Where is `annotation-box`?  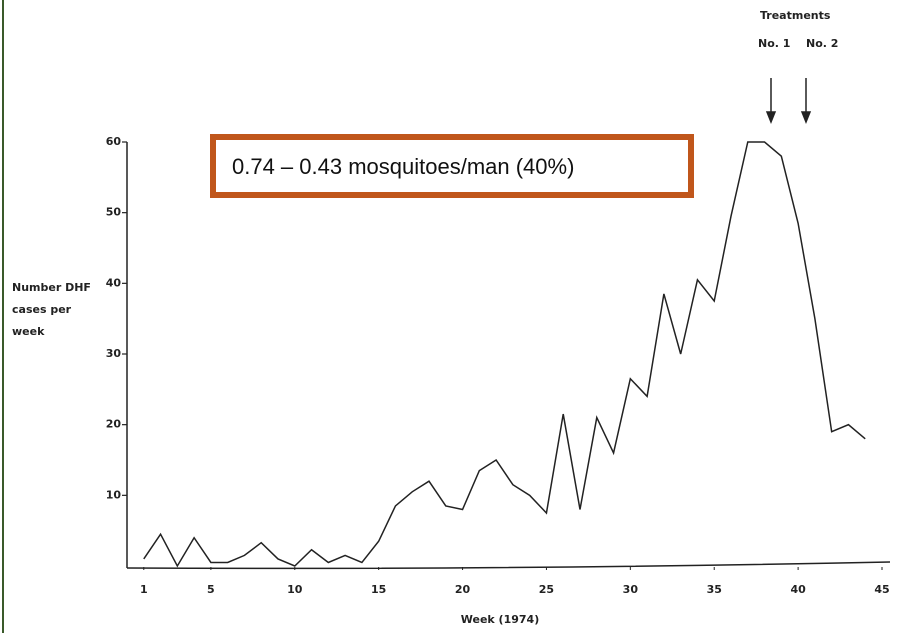 annotation-box is located at coordinates (452, 166).